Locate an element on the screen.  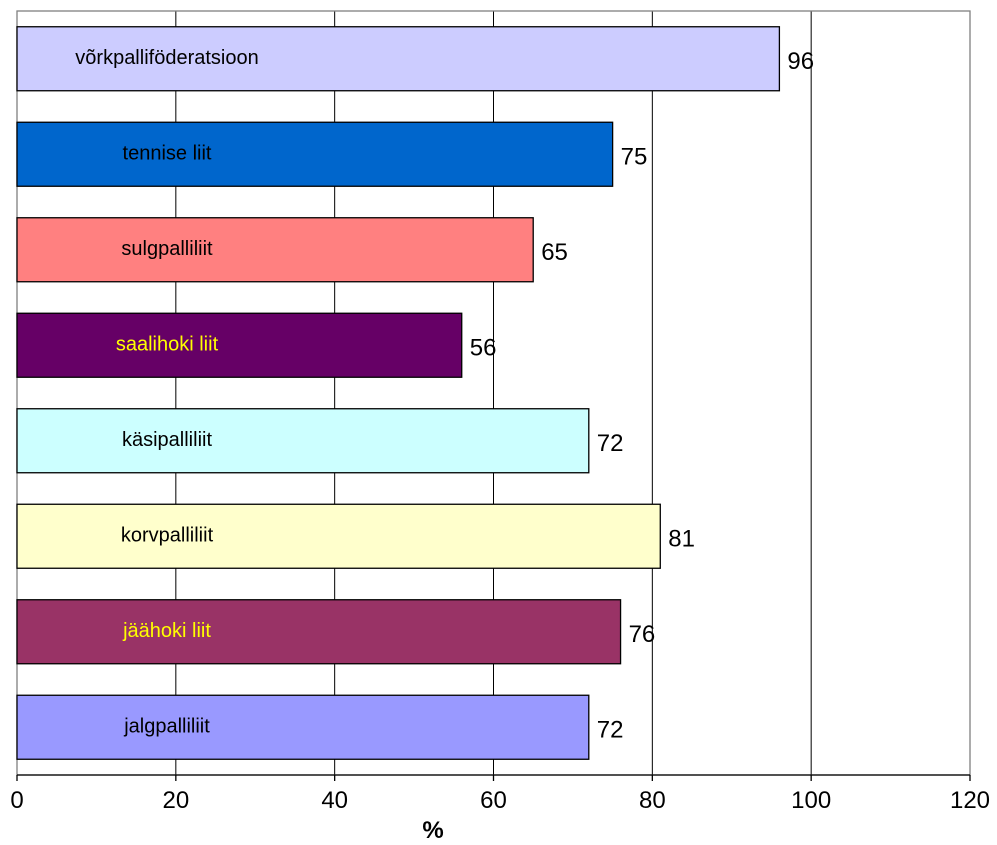
category-label: jäähoki liit is located at coordinates (166, 631).